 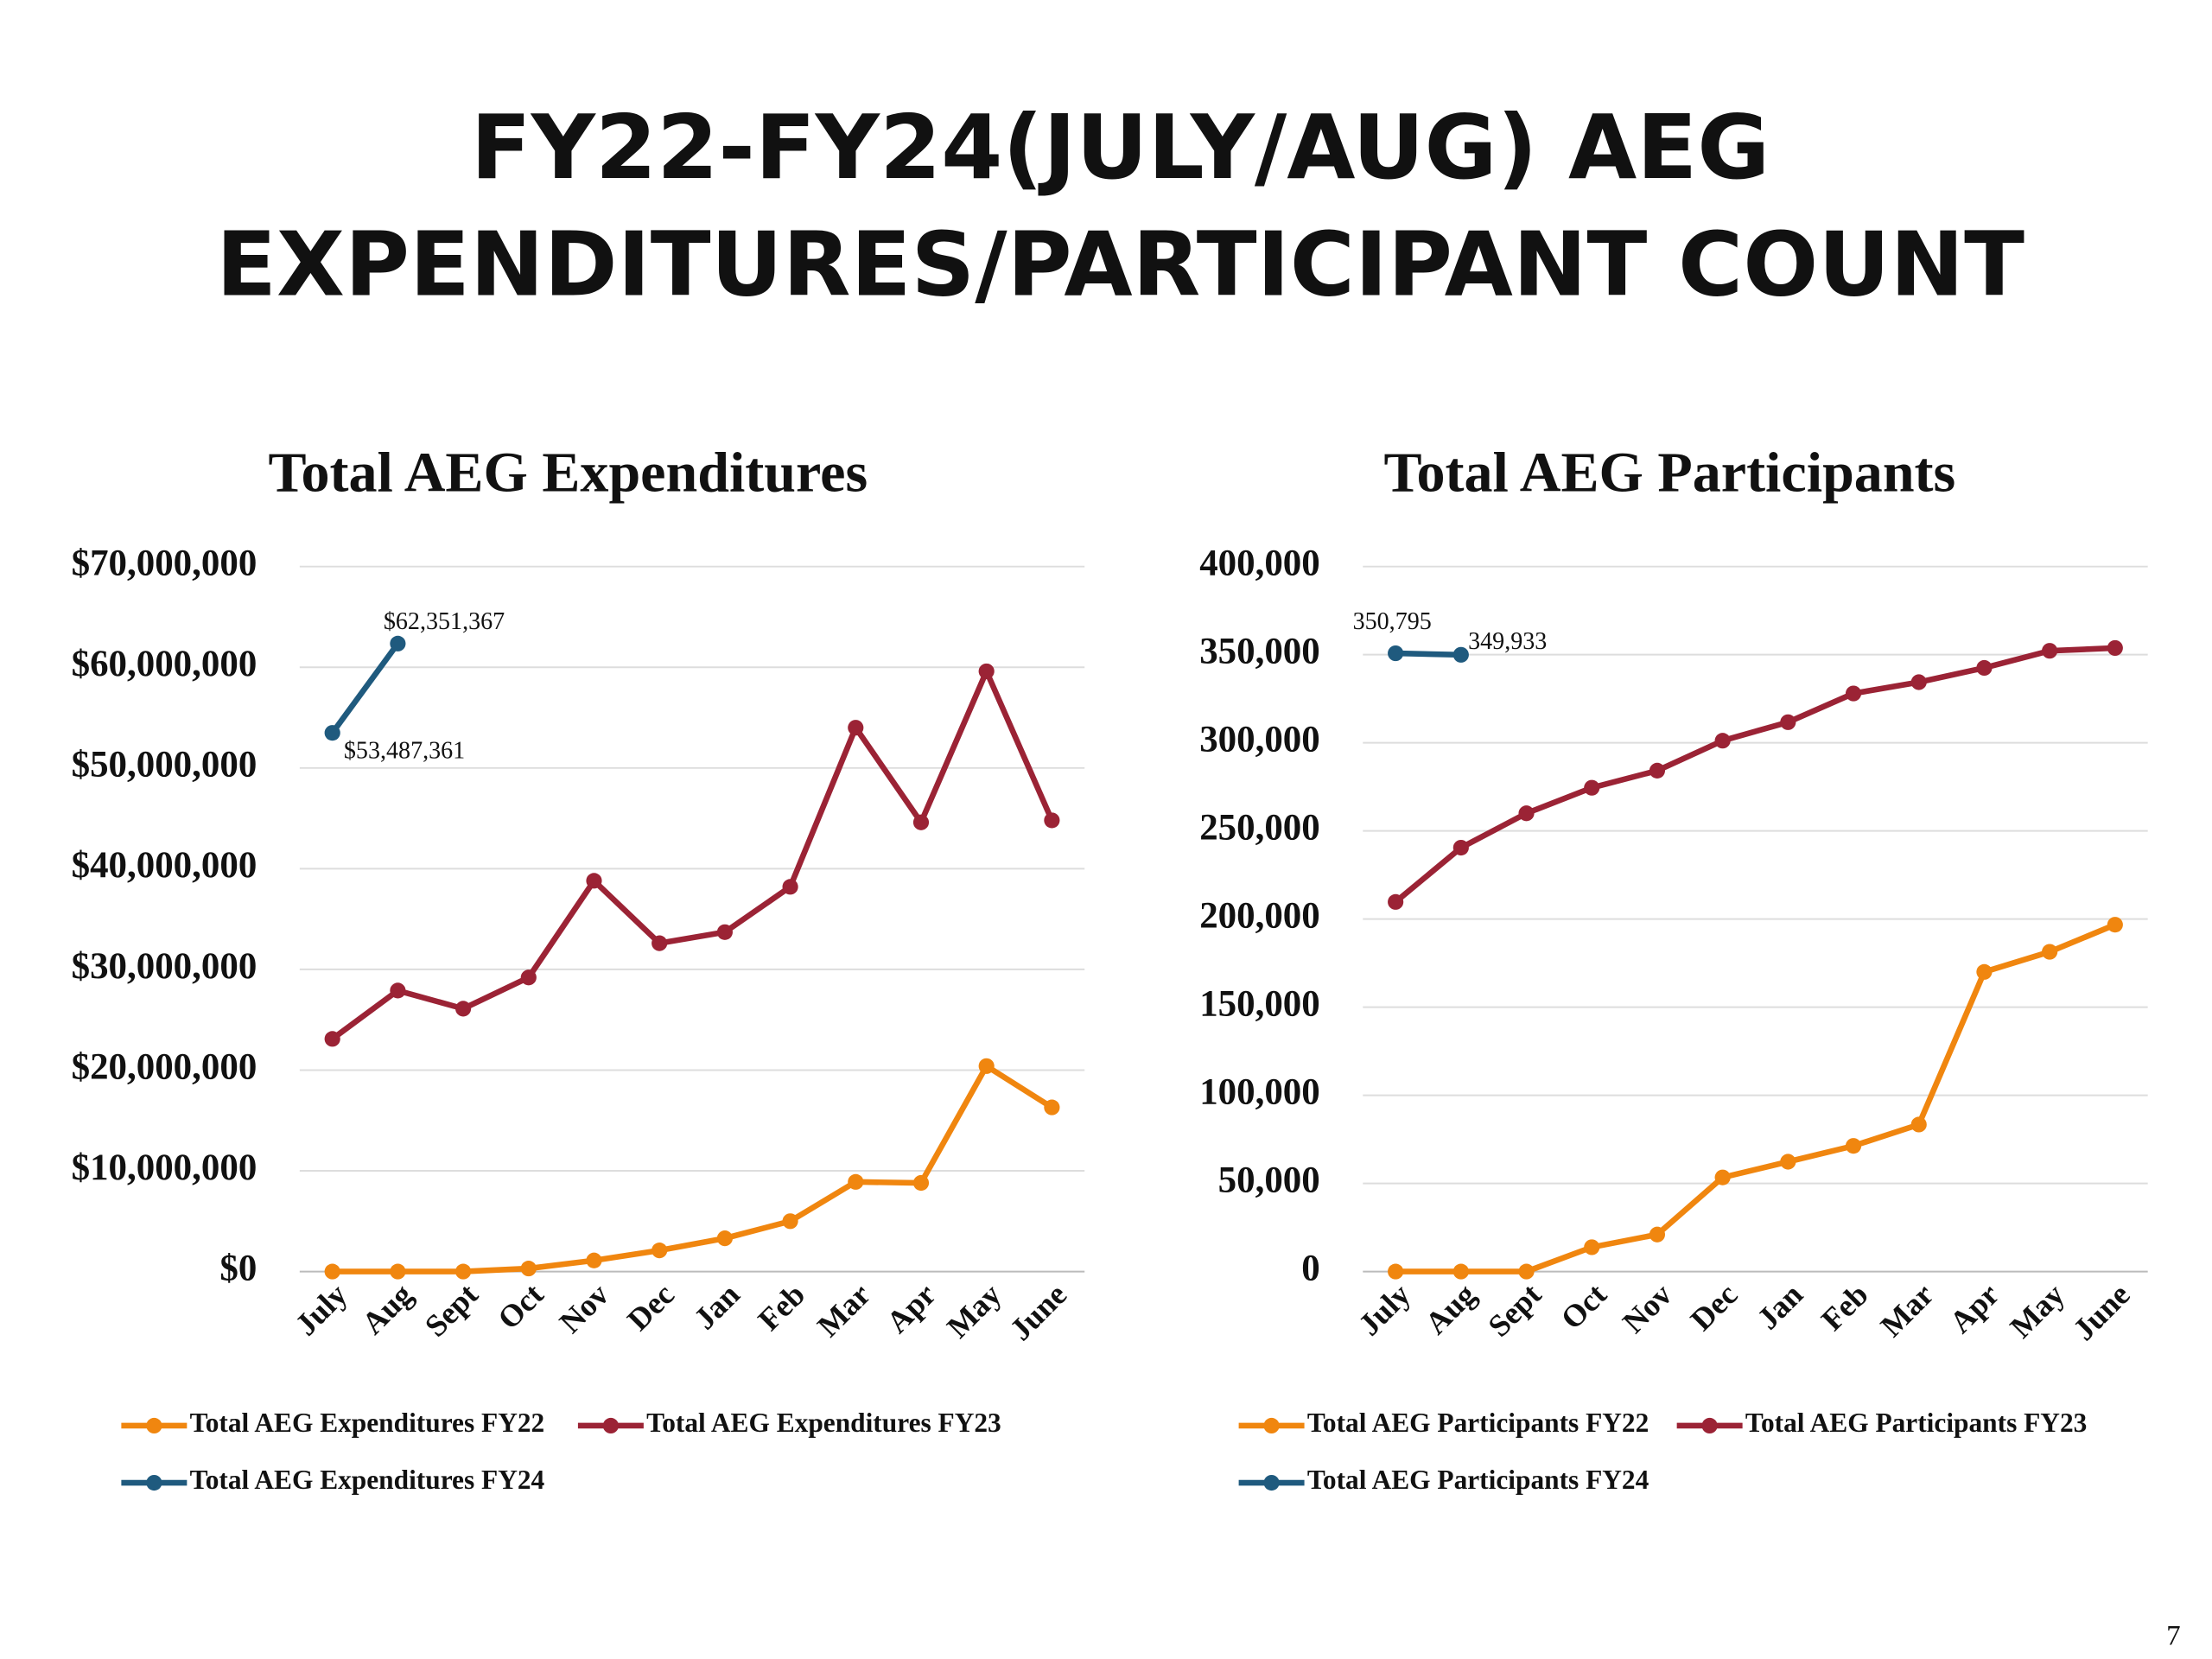 I want to click on chart-title: Total AEG Participants, so click(x=1670, y=473).